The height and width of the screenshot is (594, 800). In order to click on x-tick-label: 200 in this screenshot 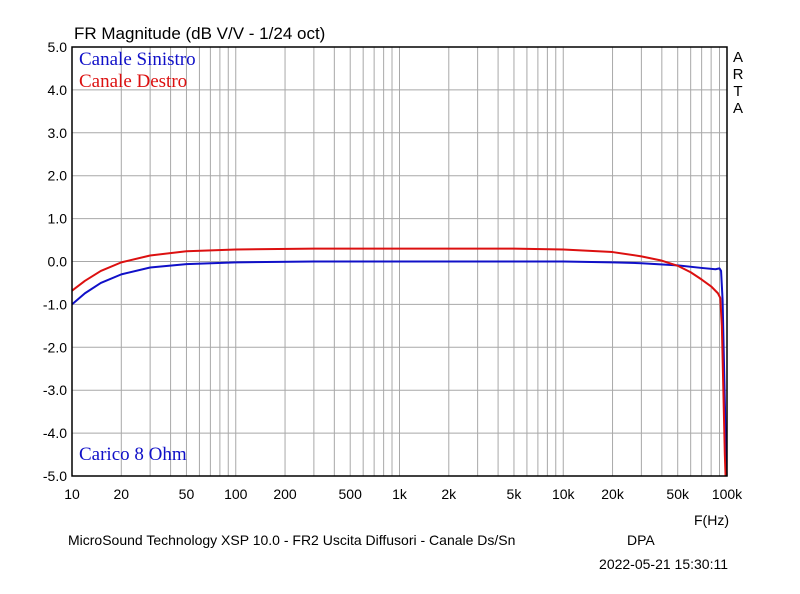, I will do `click(285, 494)`.